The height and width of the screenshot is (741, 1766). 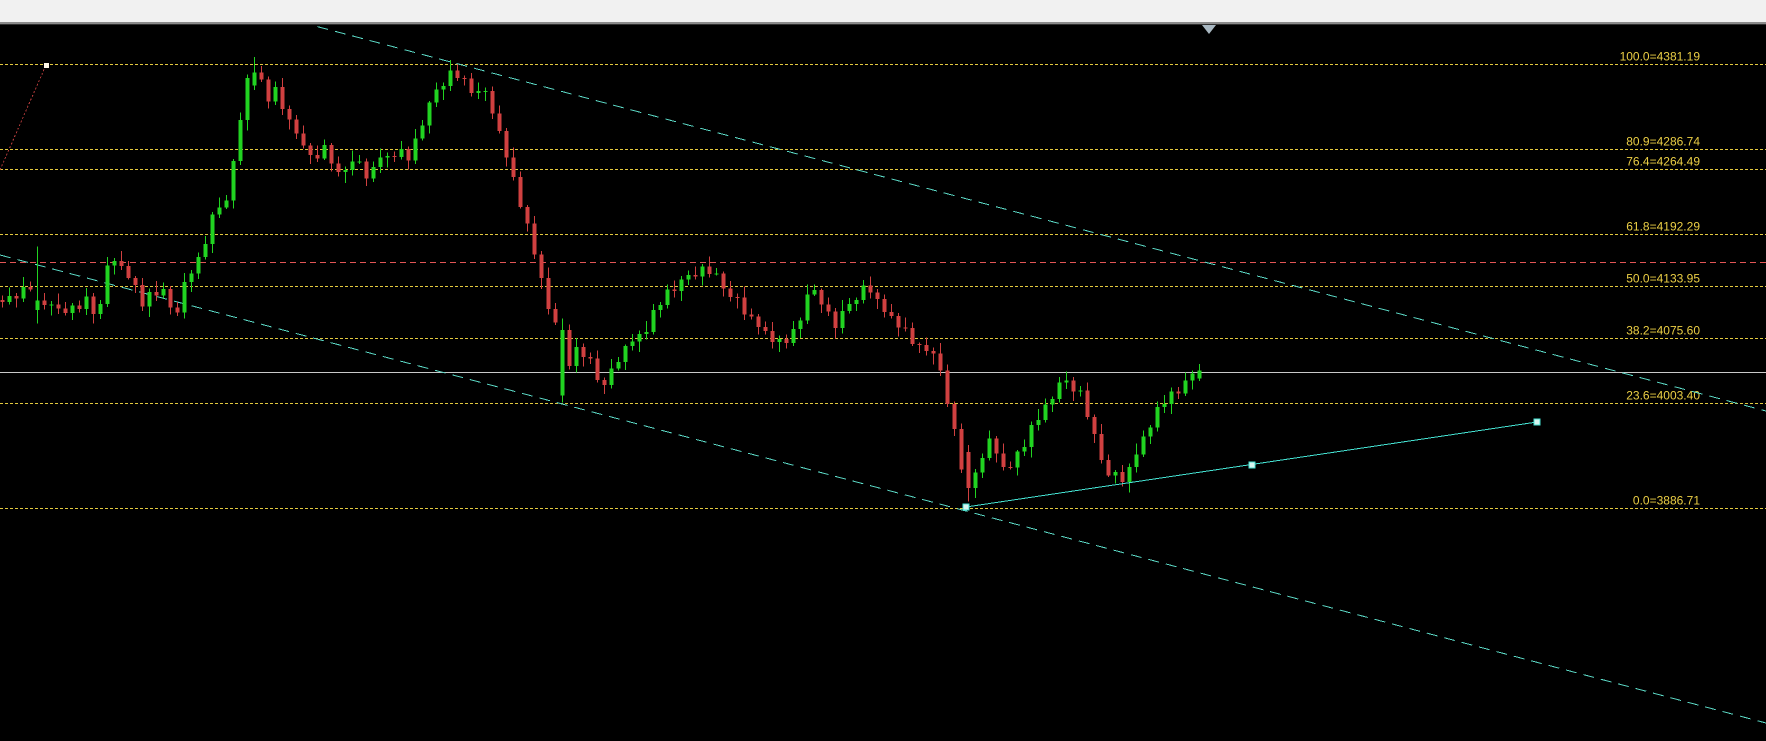 I want to click on fib-ray-line, so click(x=23, y=117).